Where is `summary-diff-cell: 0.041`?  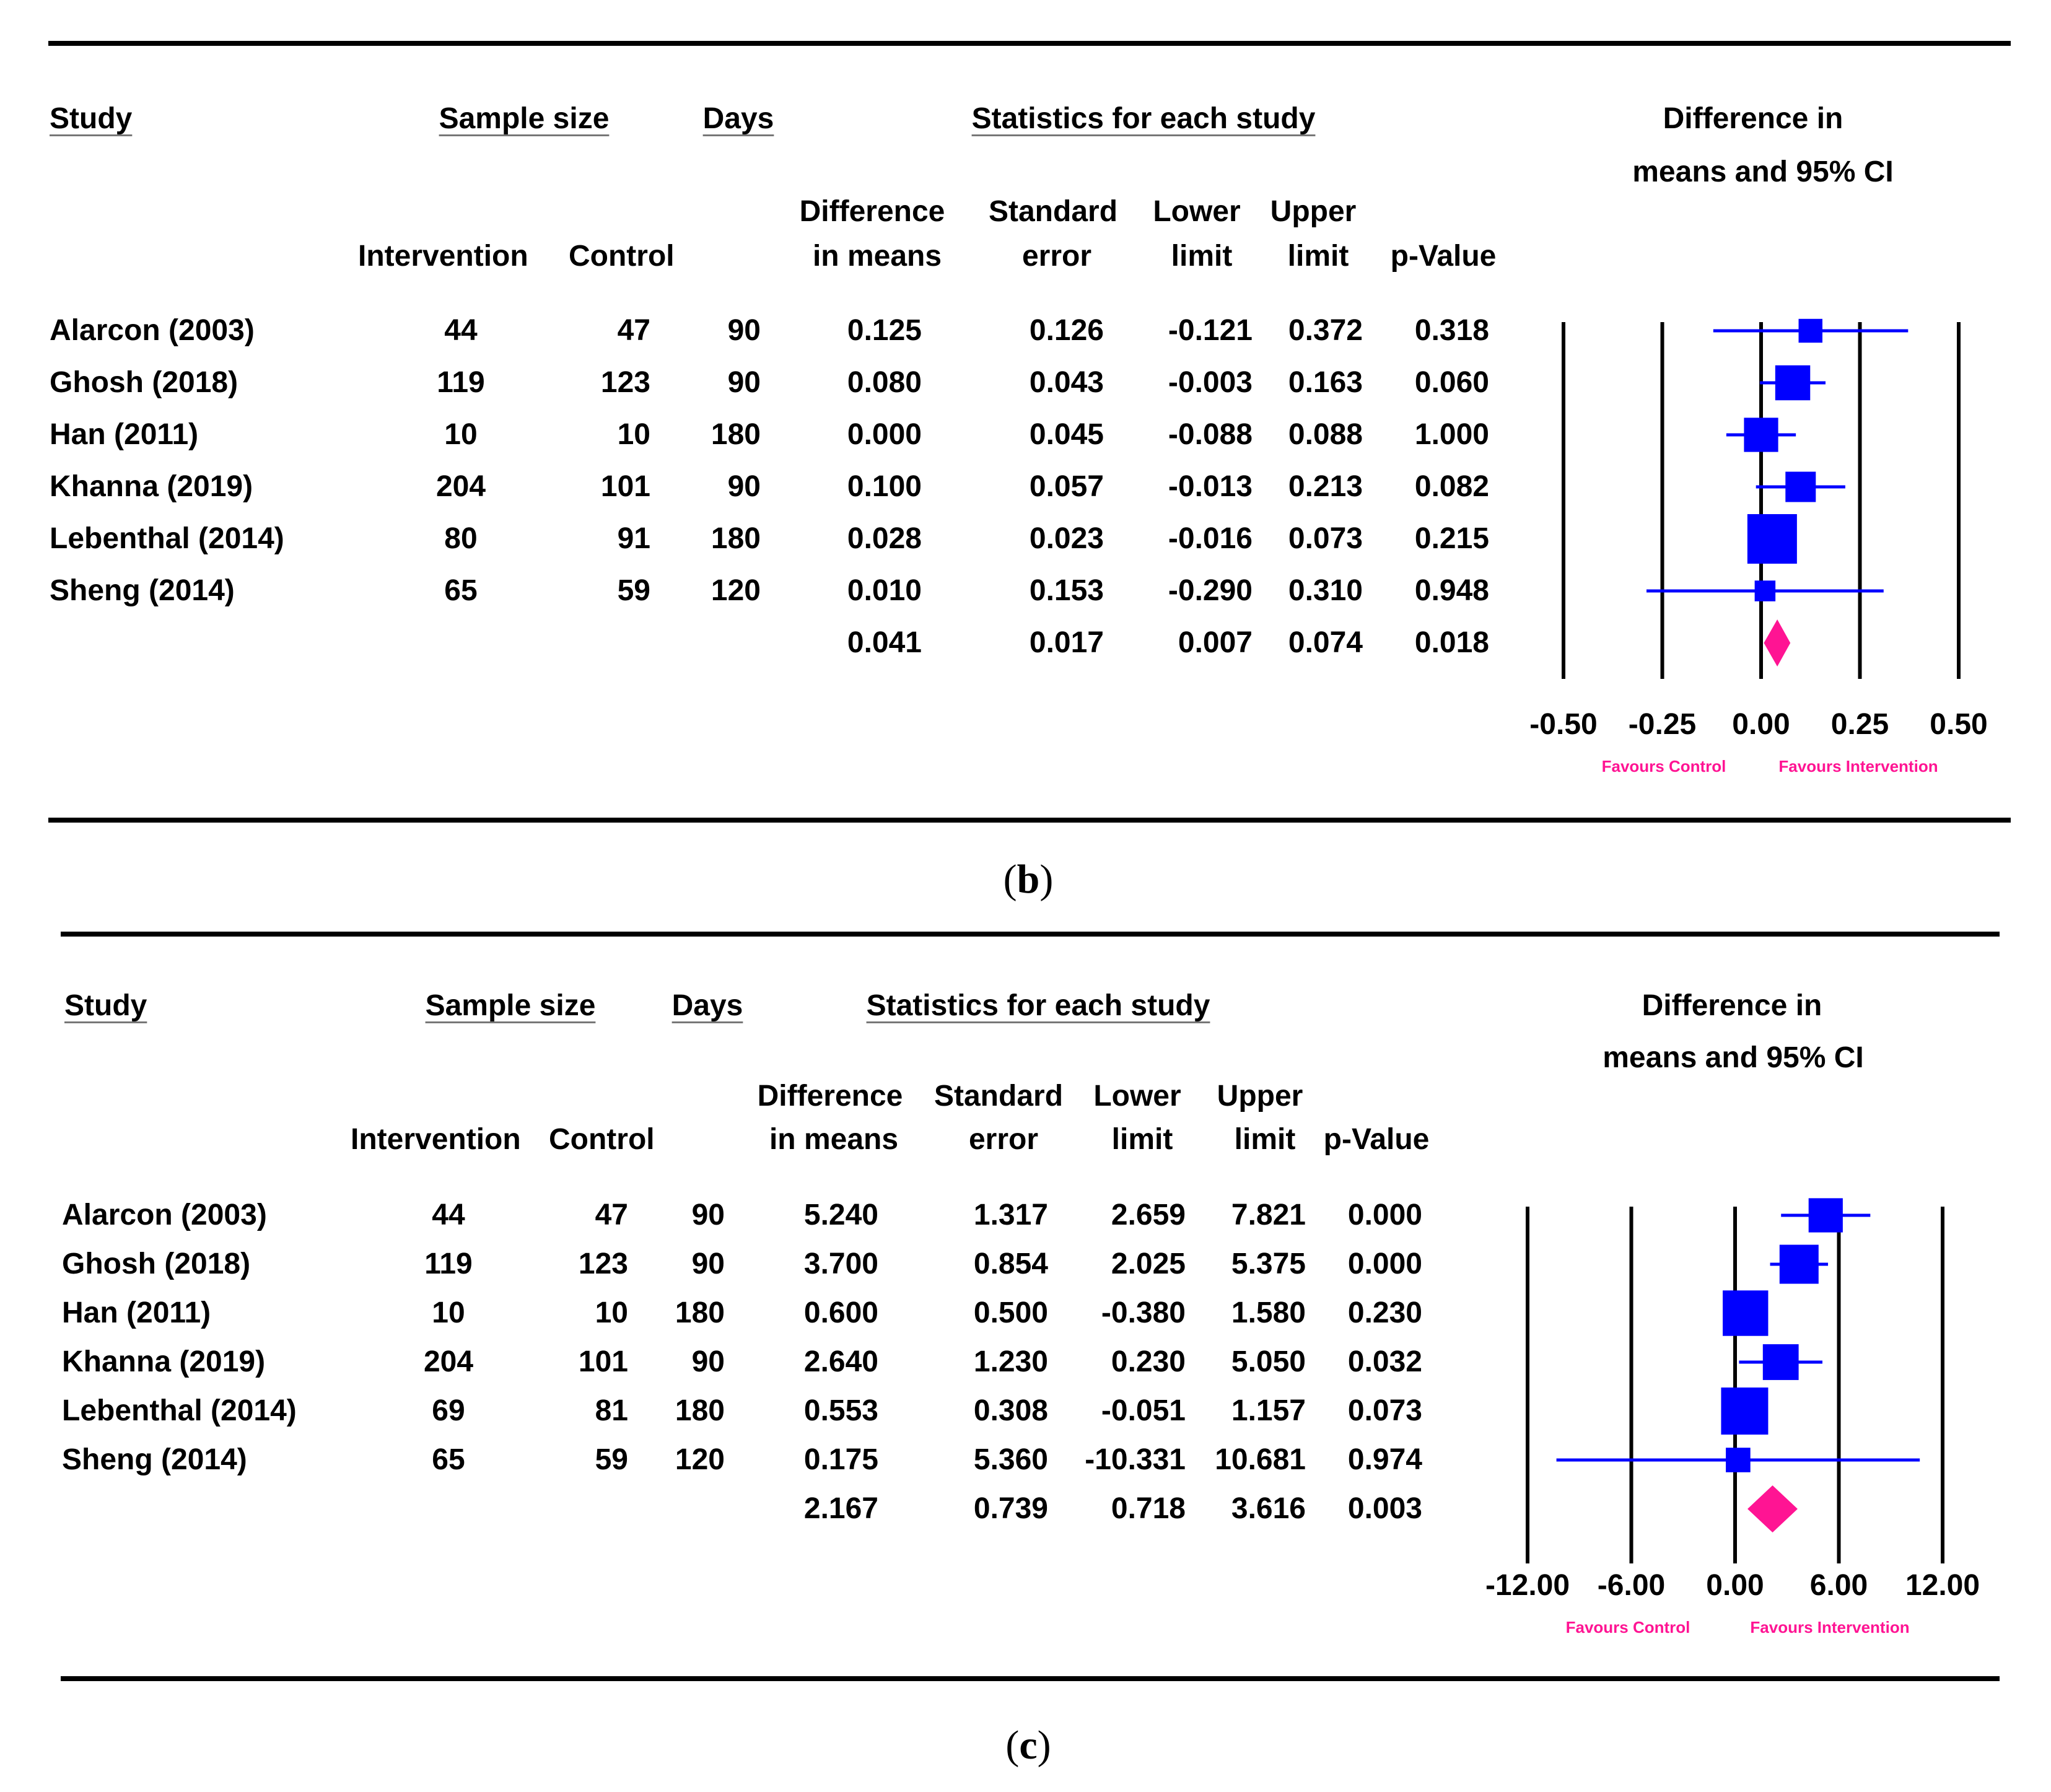
summary-diff-cell: 0.041 is located at coordinates (884, 642).